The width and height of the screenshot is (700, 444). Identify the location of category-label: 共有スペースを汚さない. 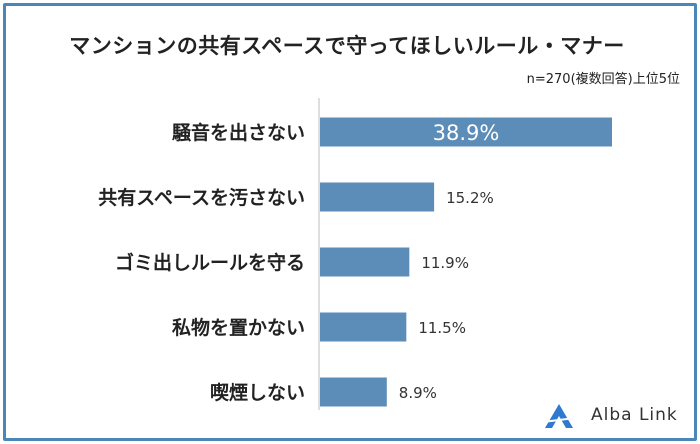
(201, 197).